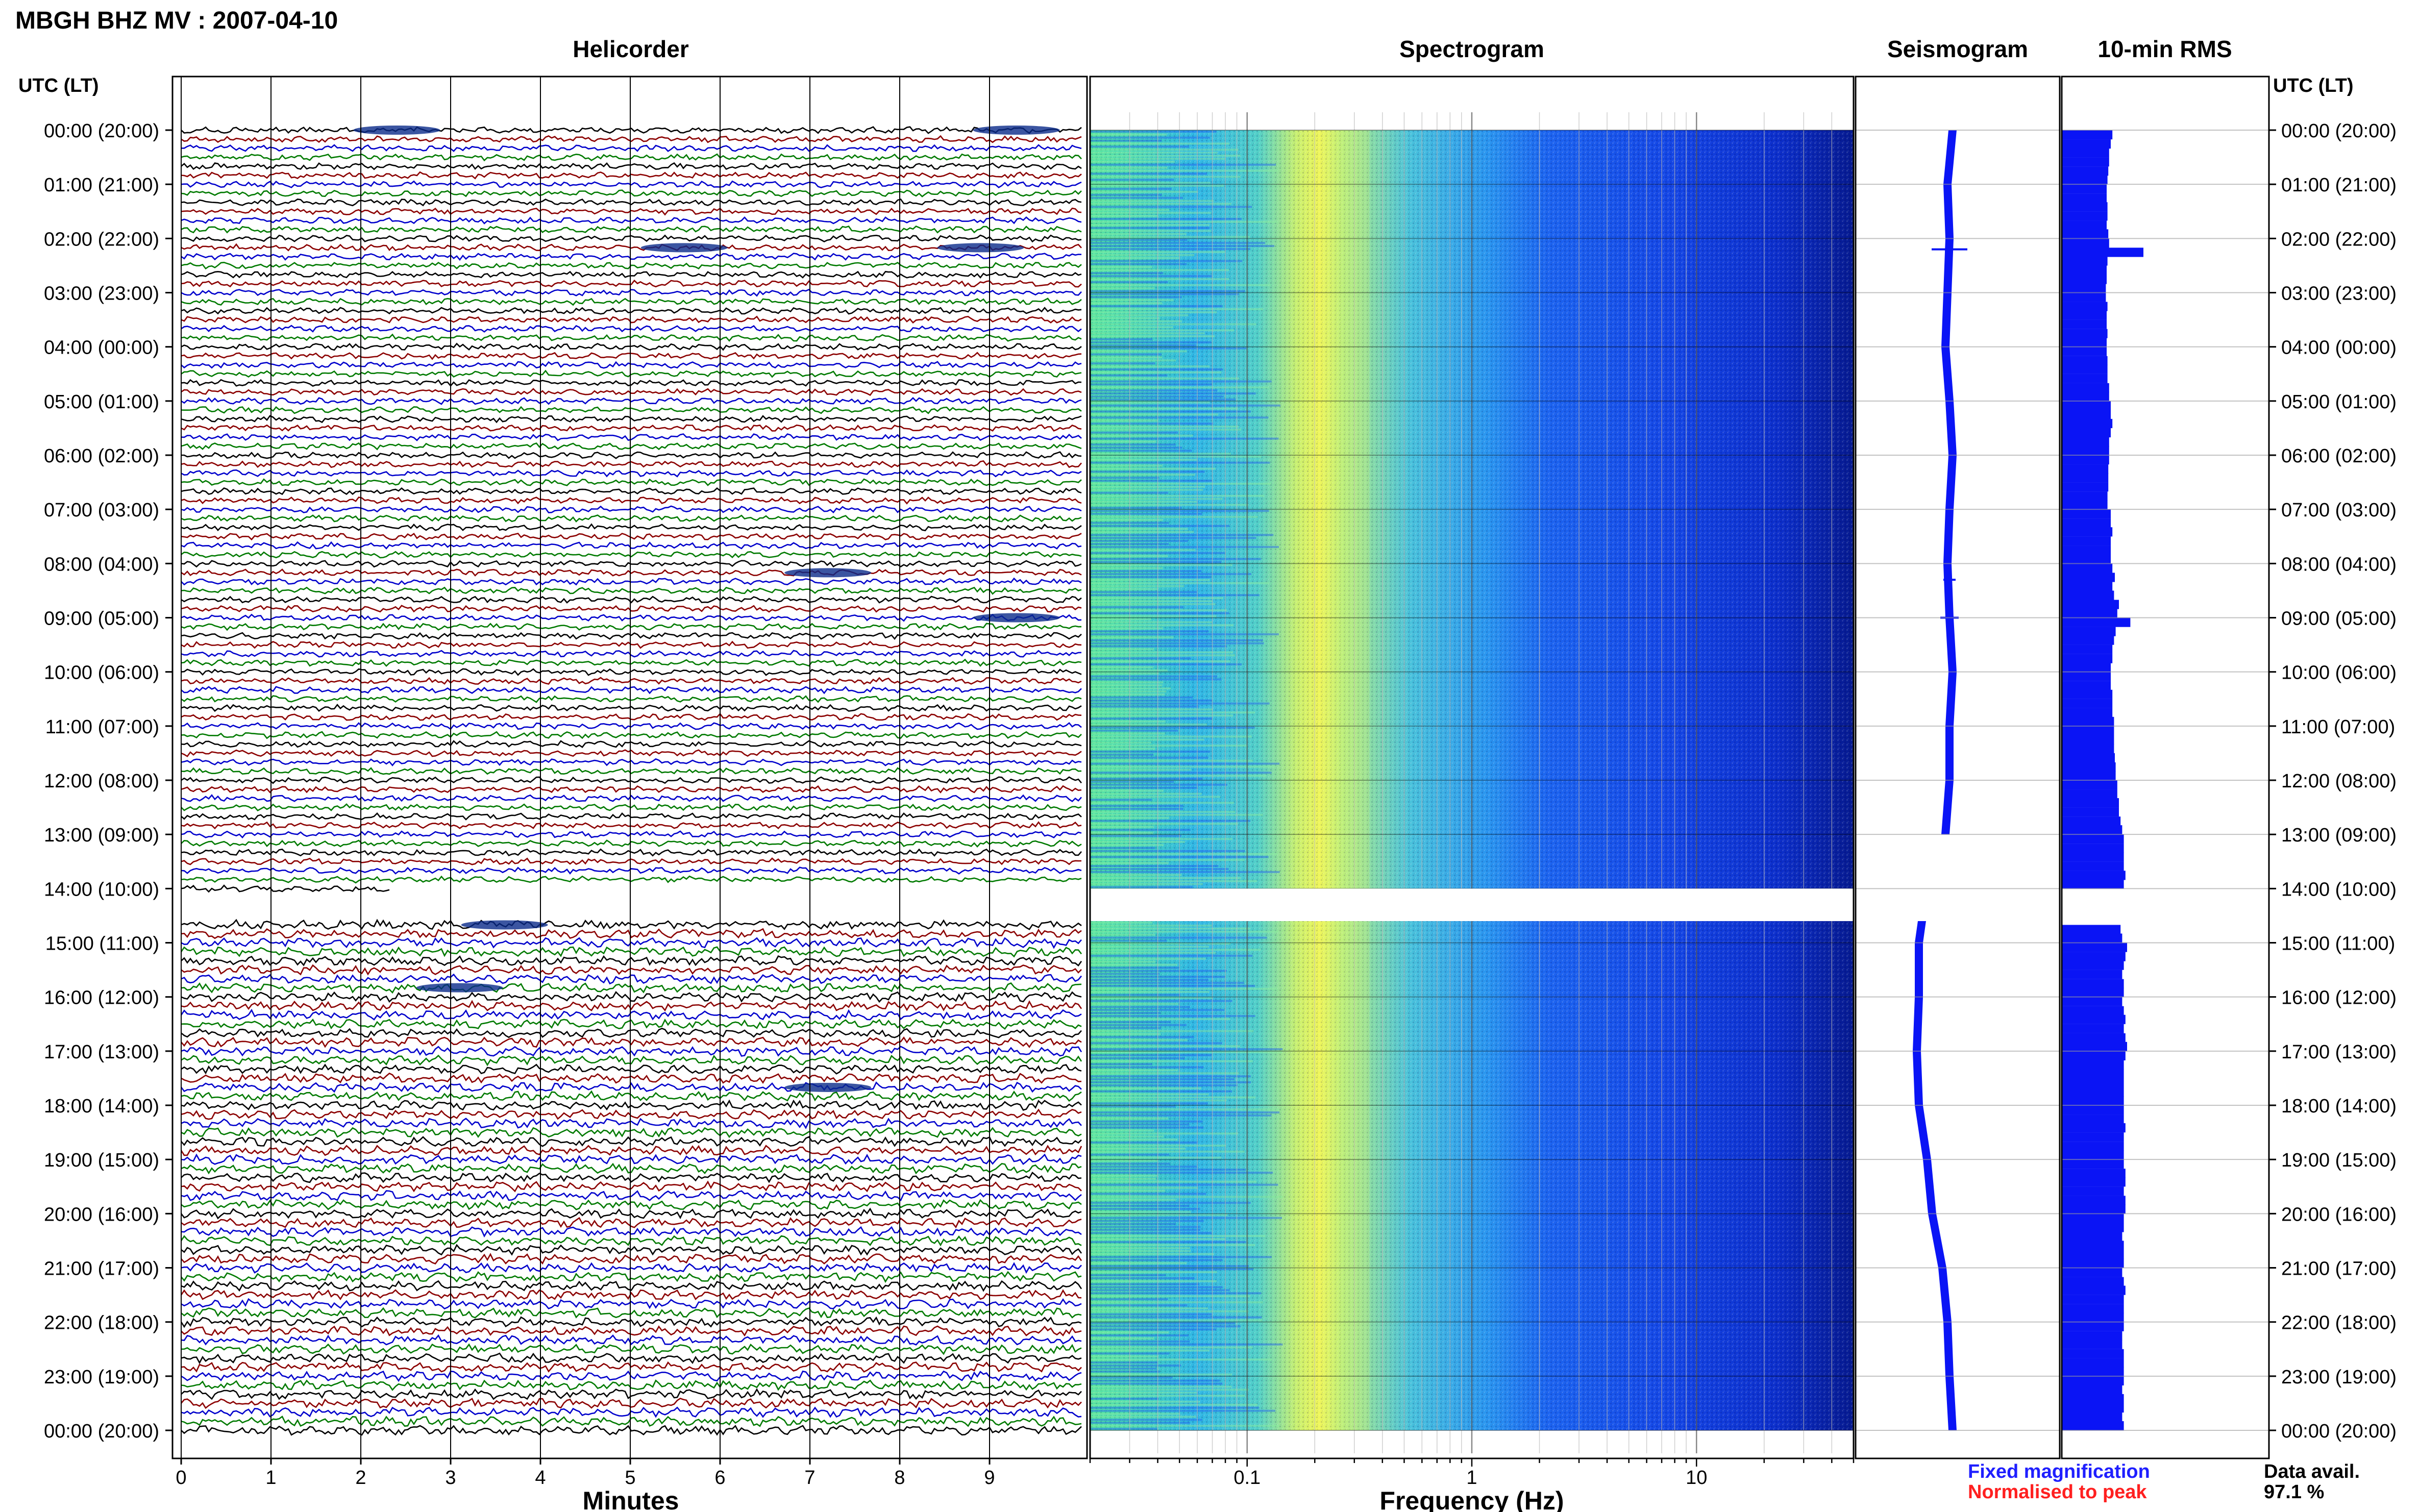 The width and height of the screenshot is (2419, 1512). What do you see at coordinates (101, 348) in the screenshot?
I see `time-tick-label-left: 04:00 (00:00)` at bounding box center [101, 348].